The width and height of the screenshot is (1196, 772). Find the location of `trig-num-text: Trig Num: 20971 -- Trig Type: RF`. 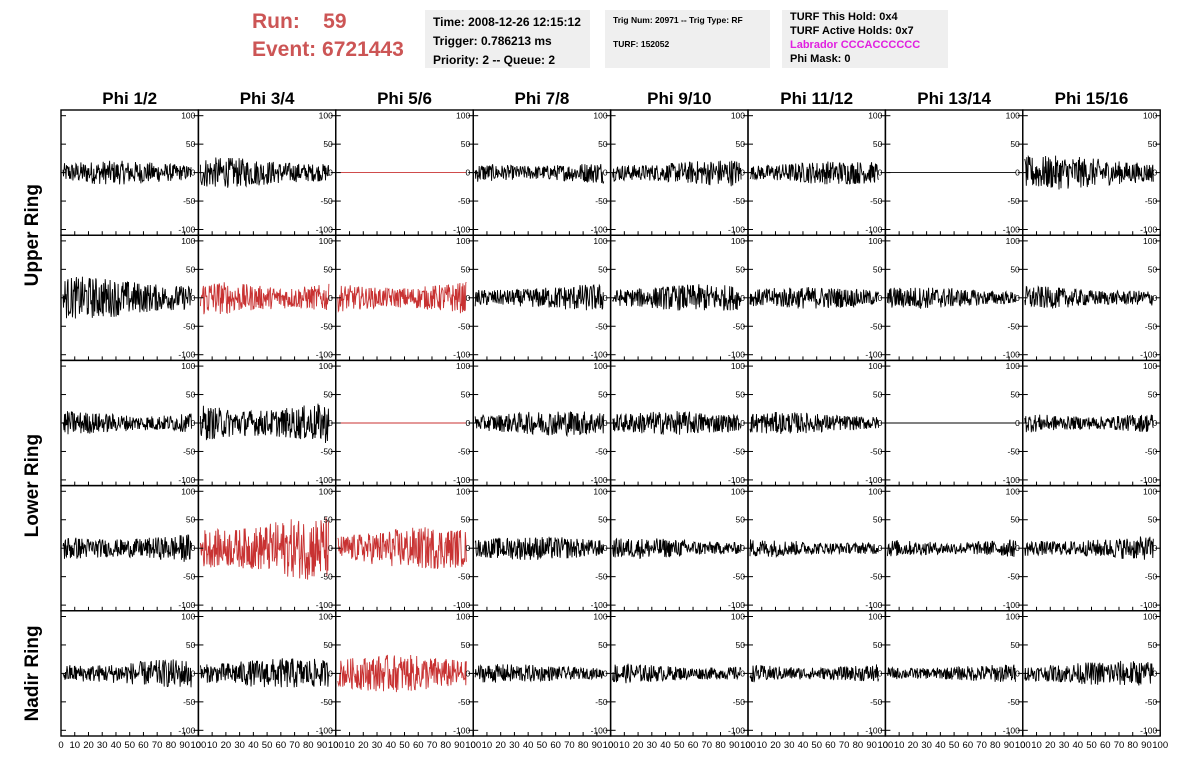

trig-num-text: Trig Num: 20971 -- Trig Type: RF is located at coordinates (678, 20).